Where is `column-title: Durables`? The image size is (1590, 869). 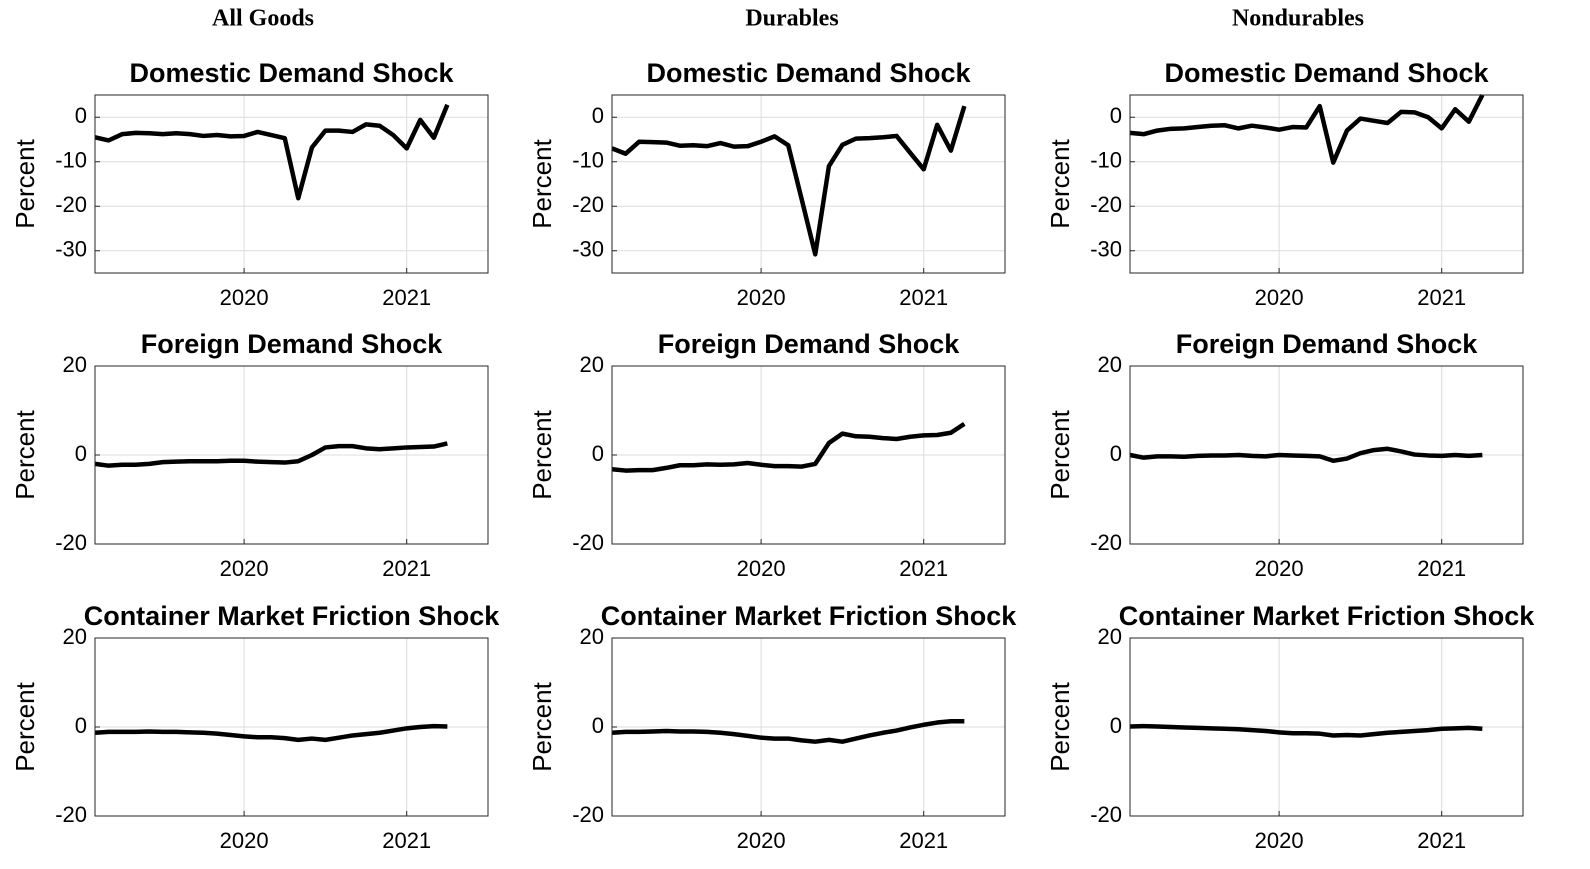 column-title: Durables is located at coordinates (791, 19).